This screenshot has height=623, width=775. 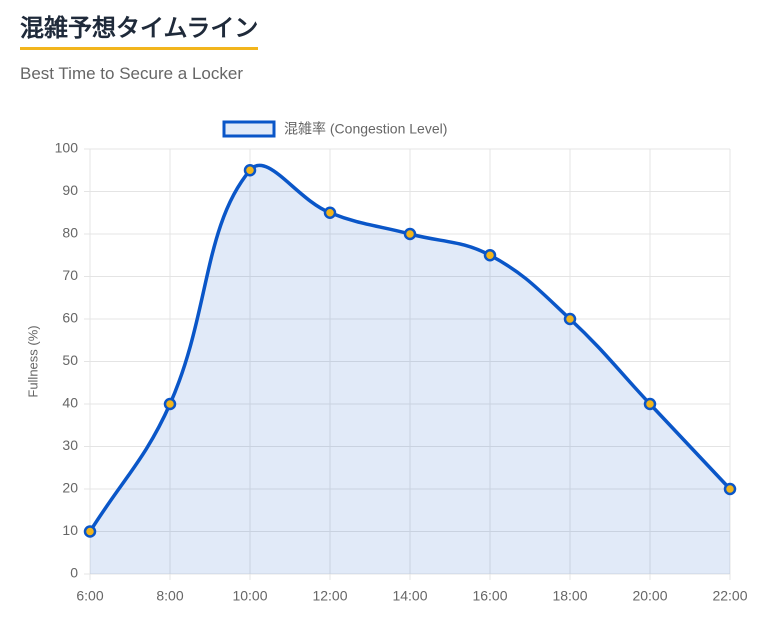 What do you see at coordinates (249, 596) in the screenshot?
I see `x-tick-label: 10:00` at bounding box center [249, 596].